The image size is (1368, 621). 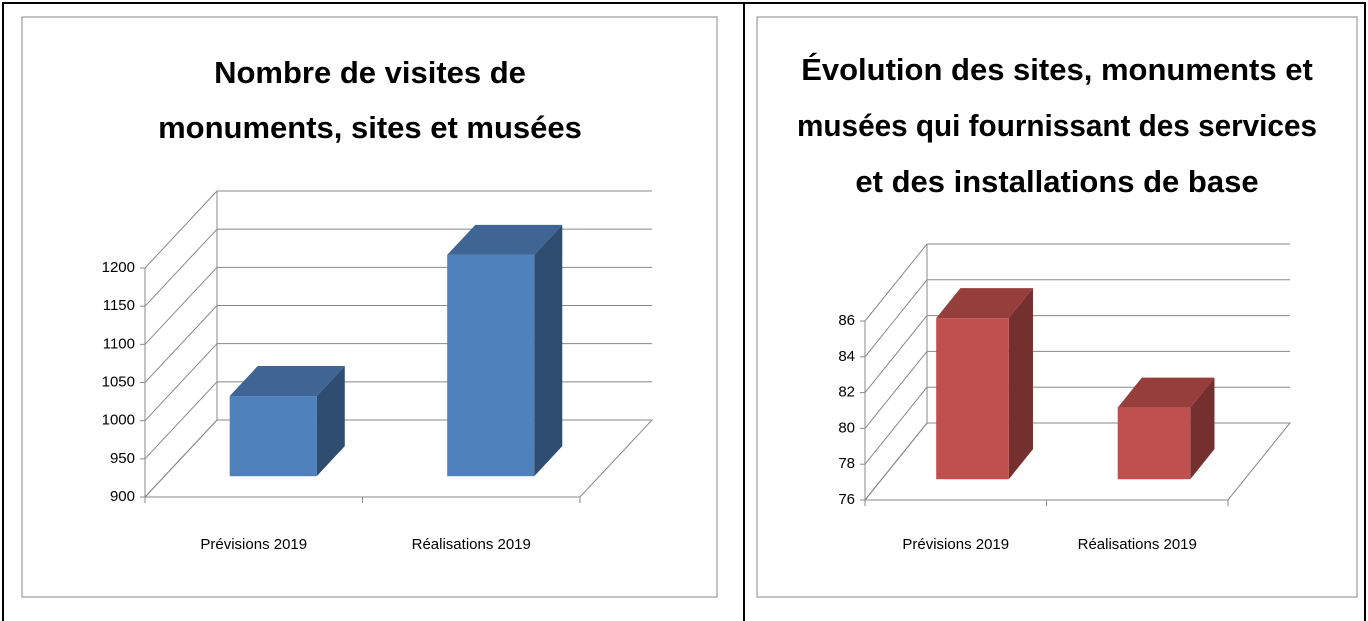 I want to click on y-tick-label: 76, so click(x=846, y=499).